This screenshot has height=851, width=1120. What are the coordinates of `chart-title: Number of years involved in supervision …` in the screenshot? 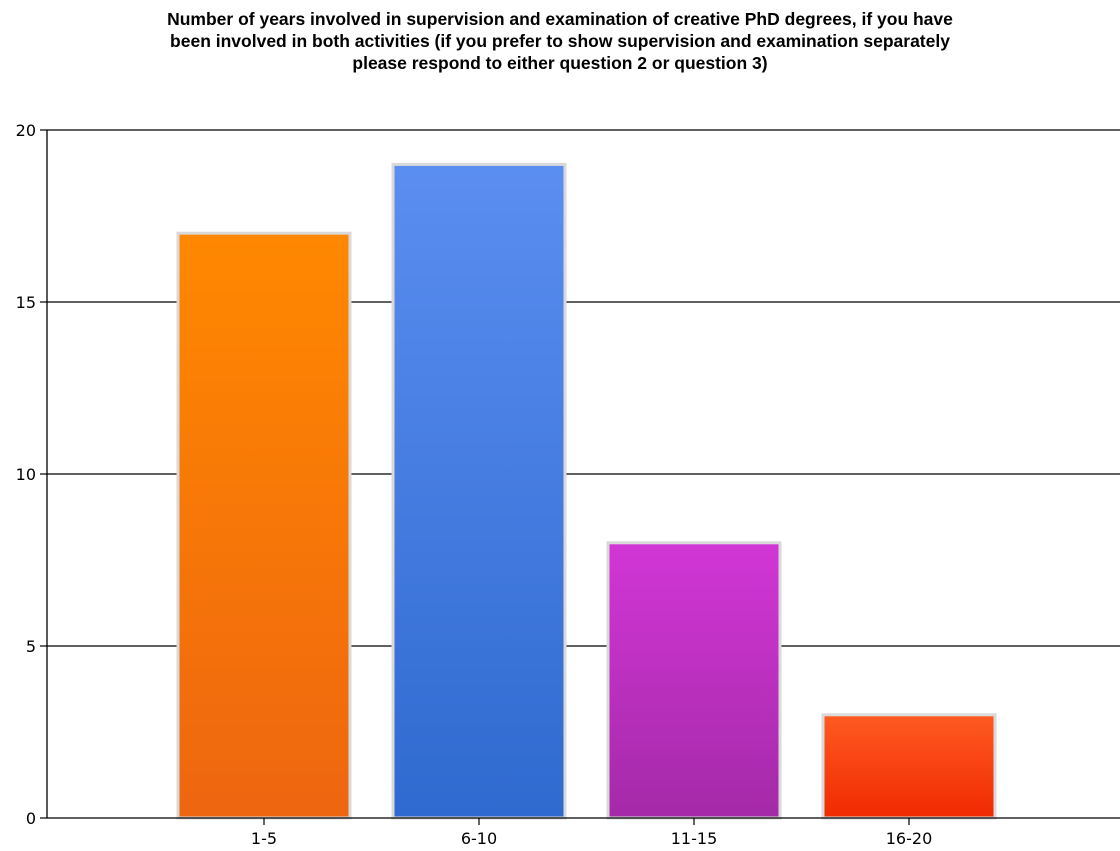 It's located at (560, 41).